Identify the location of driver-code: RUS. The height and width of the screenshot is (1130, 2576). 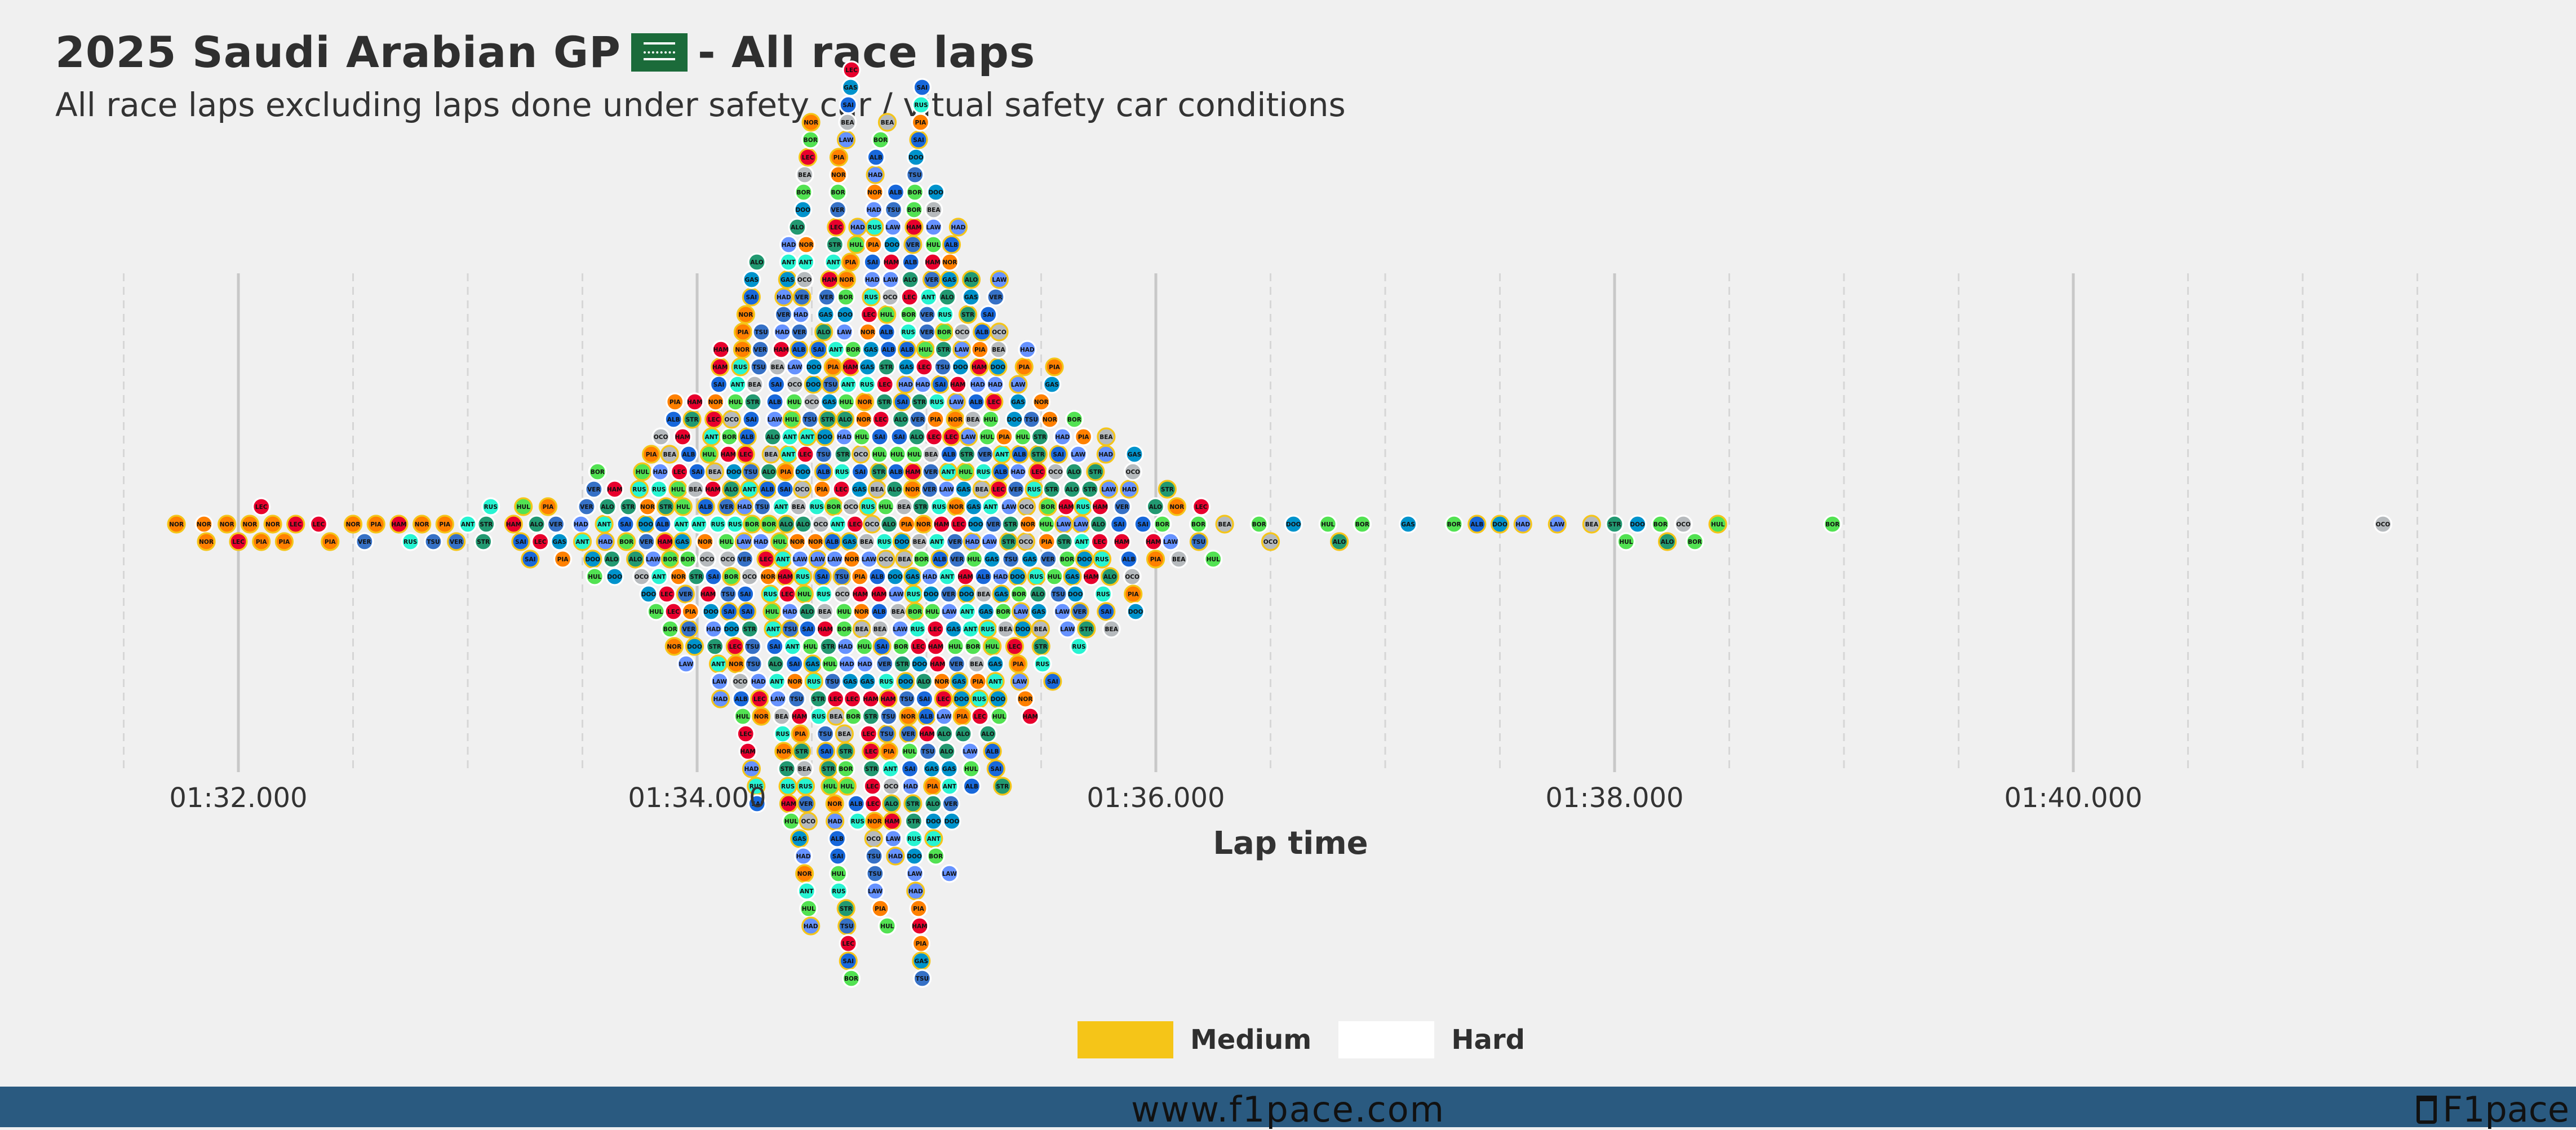
(868, 507).